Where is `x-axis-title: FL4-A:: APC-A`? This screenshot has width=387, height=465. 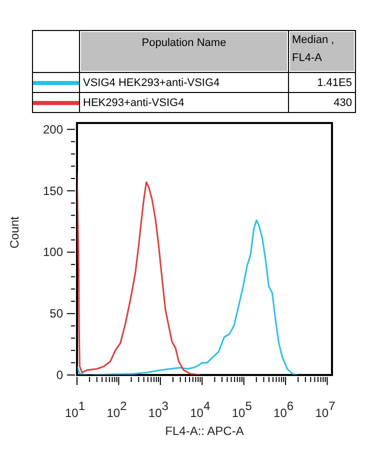 x-axis-title: FL4-A:: APC-A is located at coordinates (204, 431).